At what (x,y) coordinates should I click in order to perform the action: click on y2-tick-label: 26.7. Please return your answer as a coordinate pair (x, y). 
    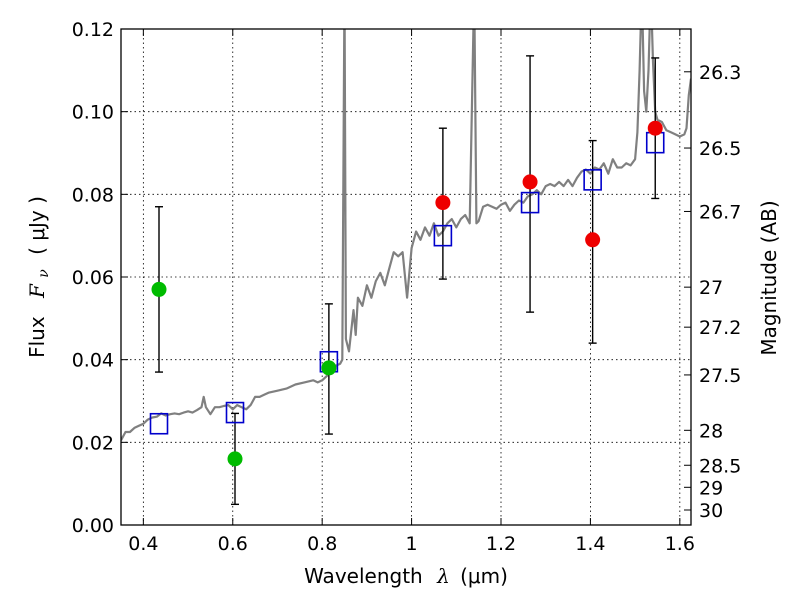
    Looking at the image, I should click on (720, 212).